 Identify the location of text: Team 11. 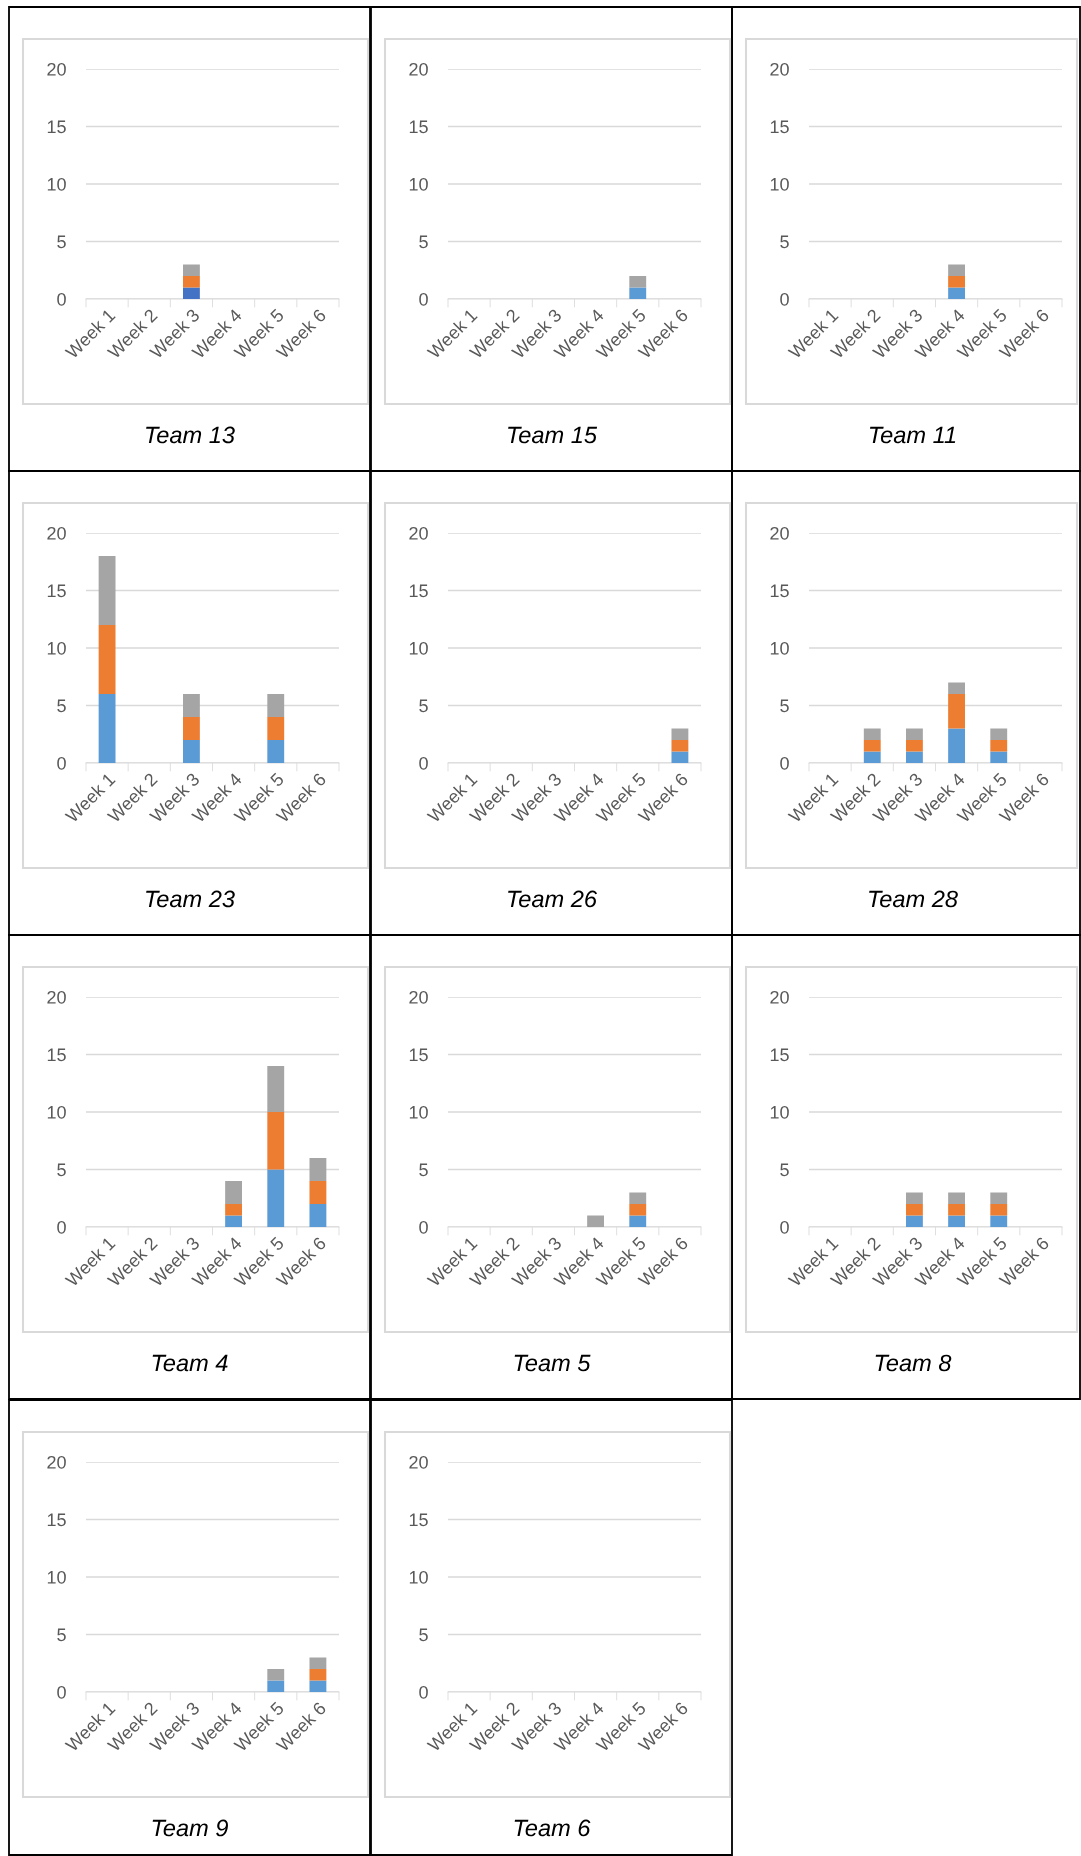
(912, 435).